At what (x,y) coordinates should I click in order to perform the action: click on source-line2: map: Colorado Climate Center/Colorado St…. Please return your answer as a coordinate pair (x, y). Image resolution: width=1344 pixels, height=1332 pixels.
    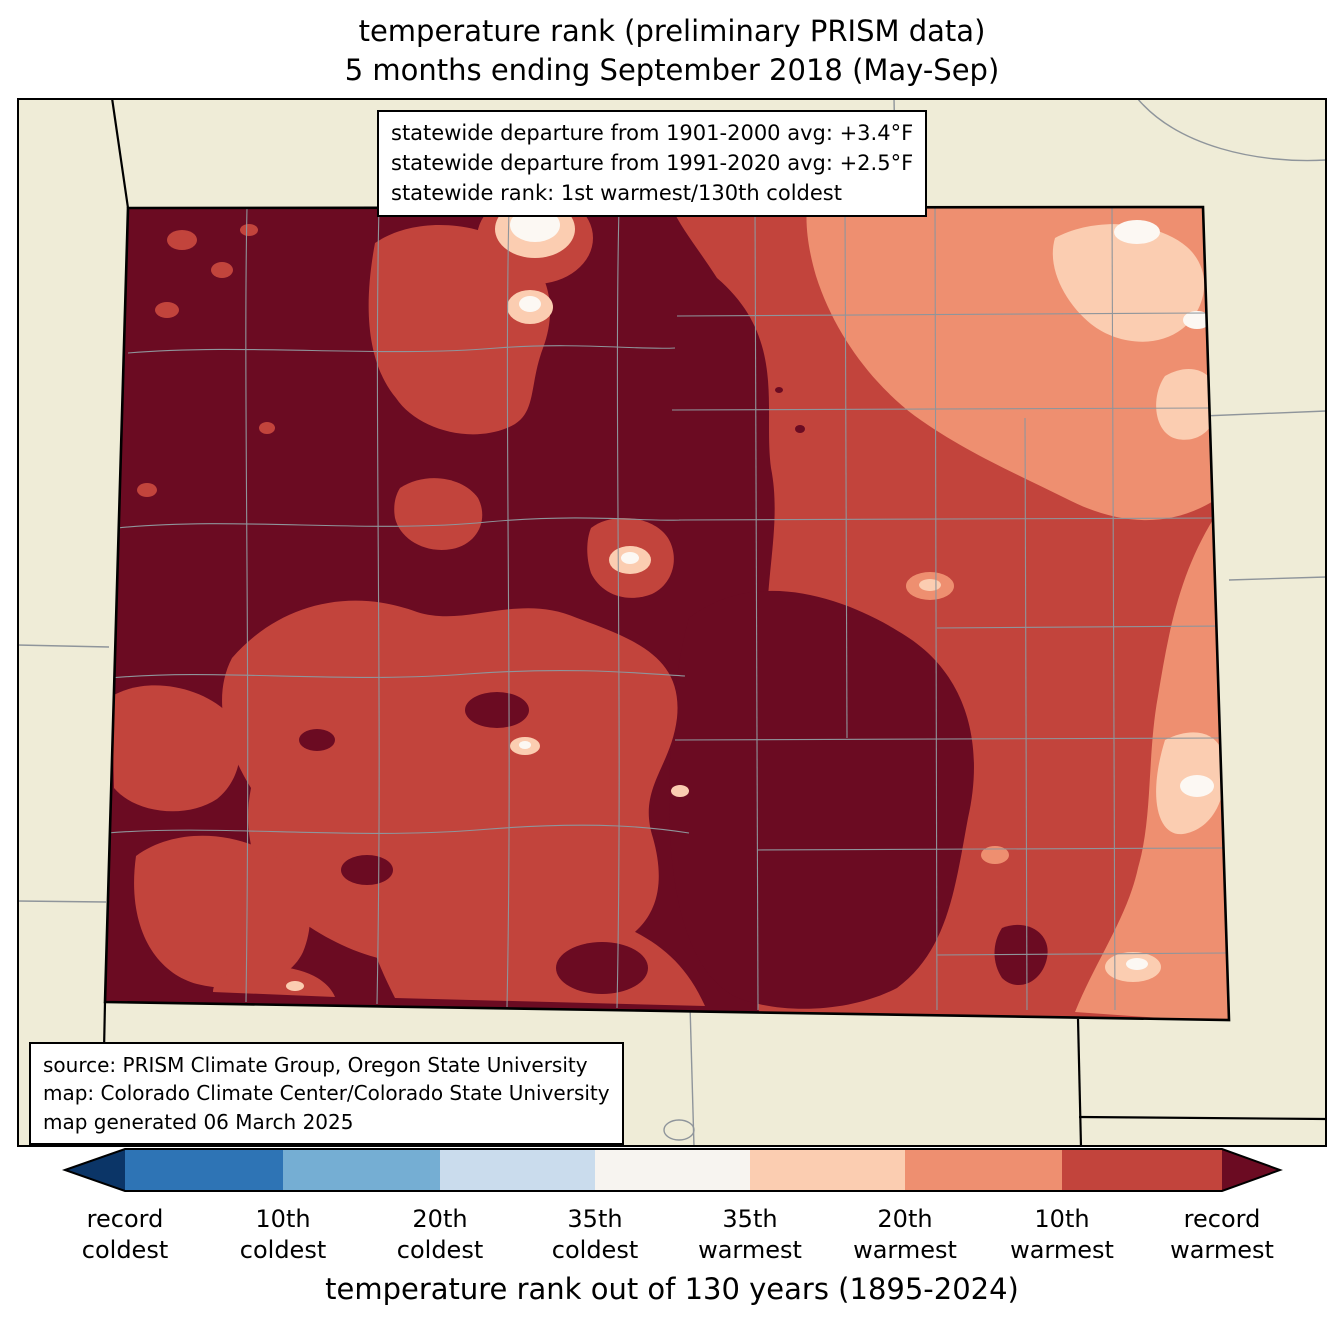
    Looking at the image, I should click on (326, 1093).